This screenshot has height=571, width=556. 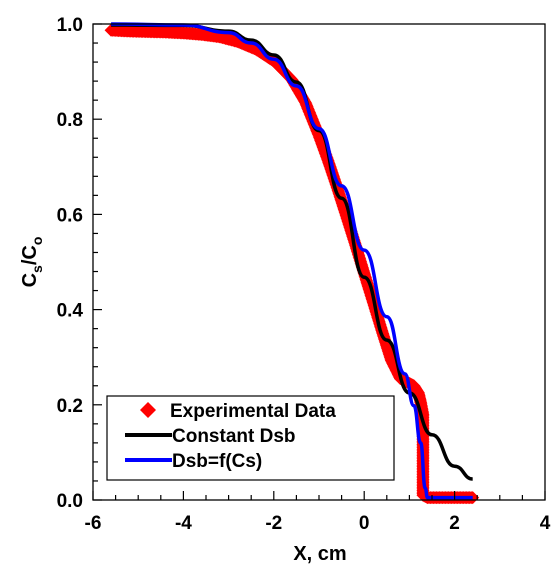 What do you see at coordinates (183, 523) in the screenshot?
I see `x-tick-label: -4` at bounding box center [183, 523].